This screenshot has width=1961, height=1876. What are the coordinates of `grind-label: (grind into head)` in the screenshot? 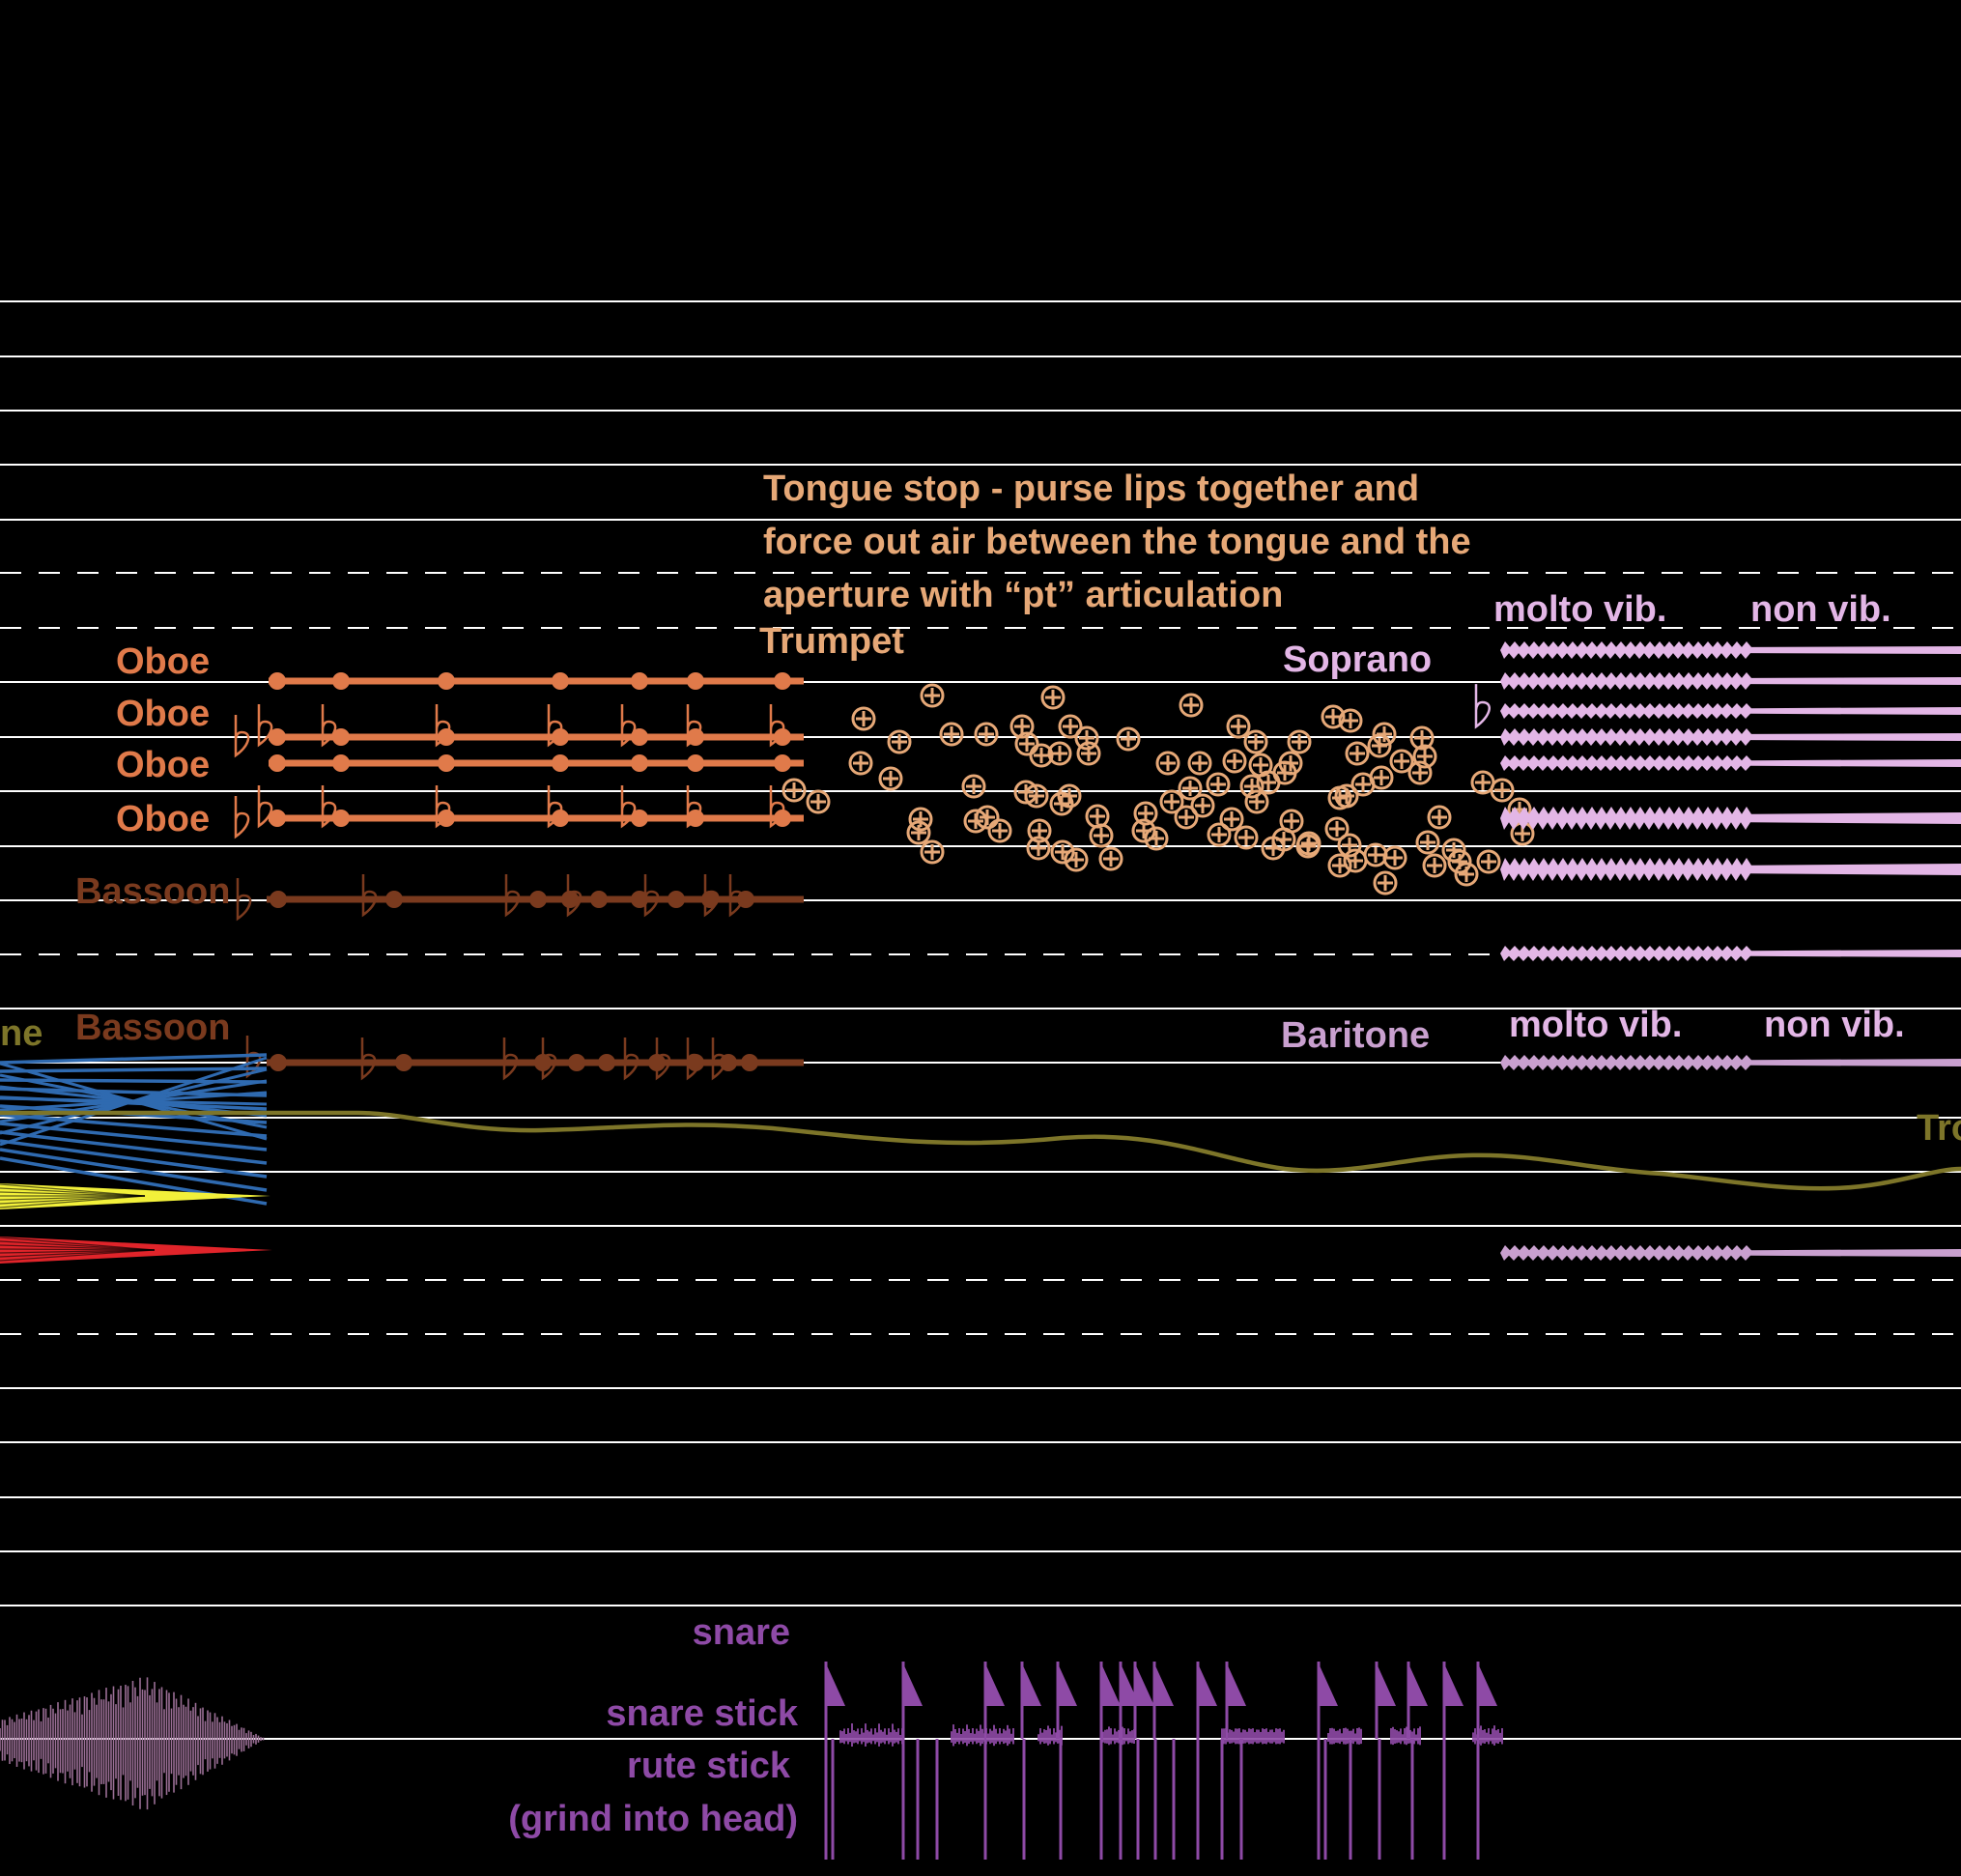 It's located at (653, 1819).